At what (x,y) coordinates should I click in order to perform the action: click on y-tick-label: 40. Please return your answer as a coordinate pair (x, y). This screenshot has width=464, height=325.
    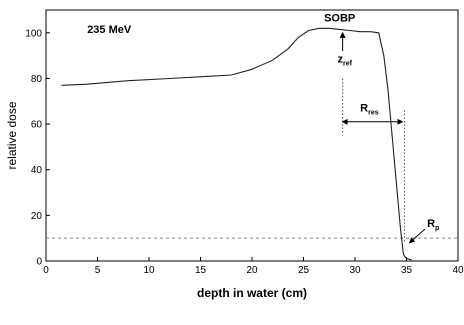
    Looking at the image, I should click on (37, 170).